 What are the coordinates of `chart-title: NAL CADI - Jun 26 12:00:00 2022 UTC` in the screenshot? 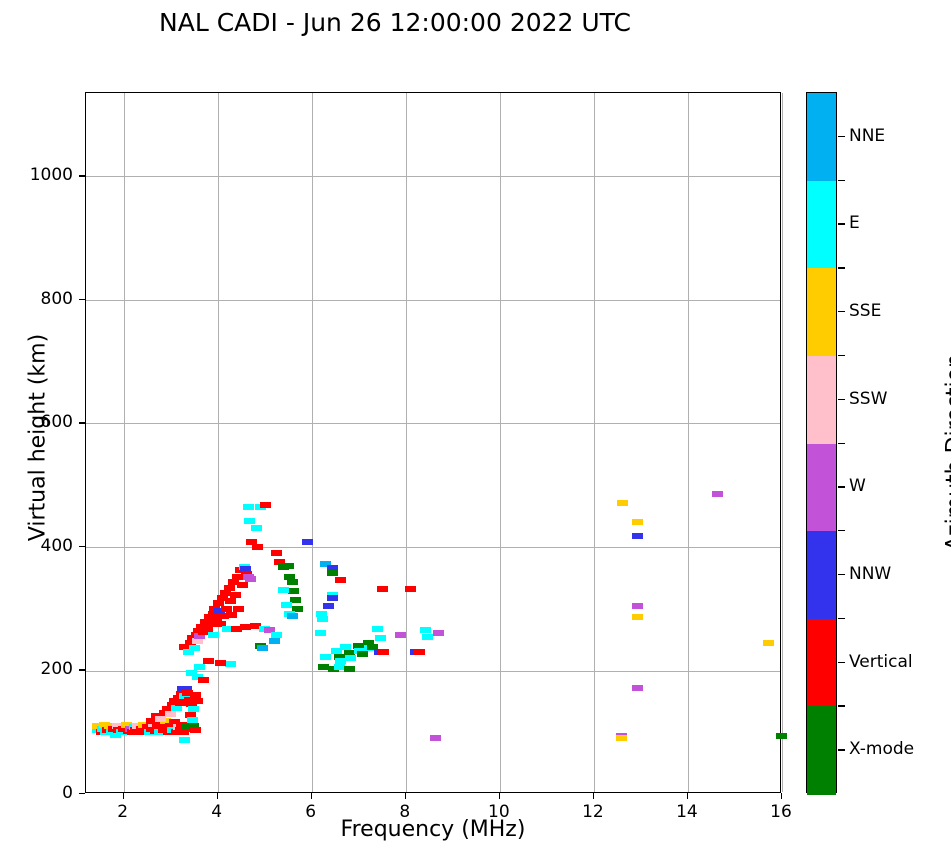 It's located at (395, 22).